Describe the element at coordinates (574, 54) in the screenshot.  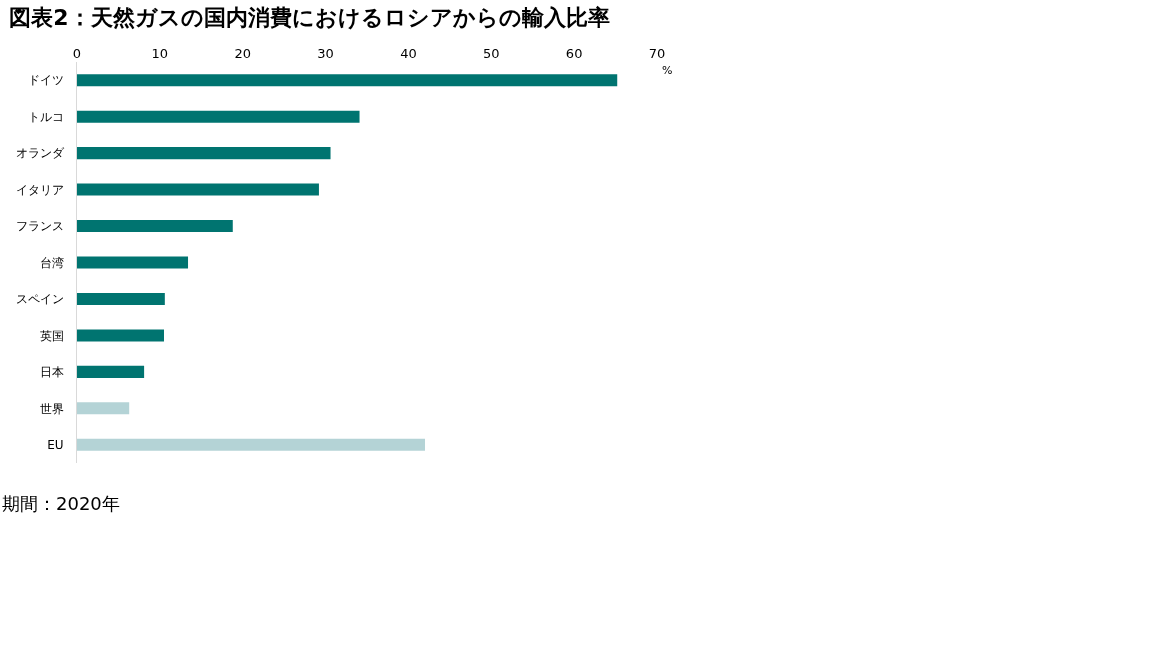
I see `x-tick-label: 60` at that location.